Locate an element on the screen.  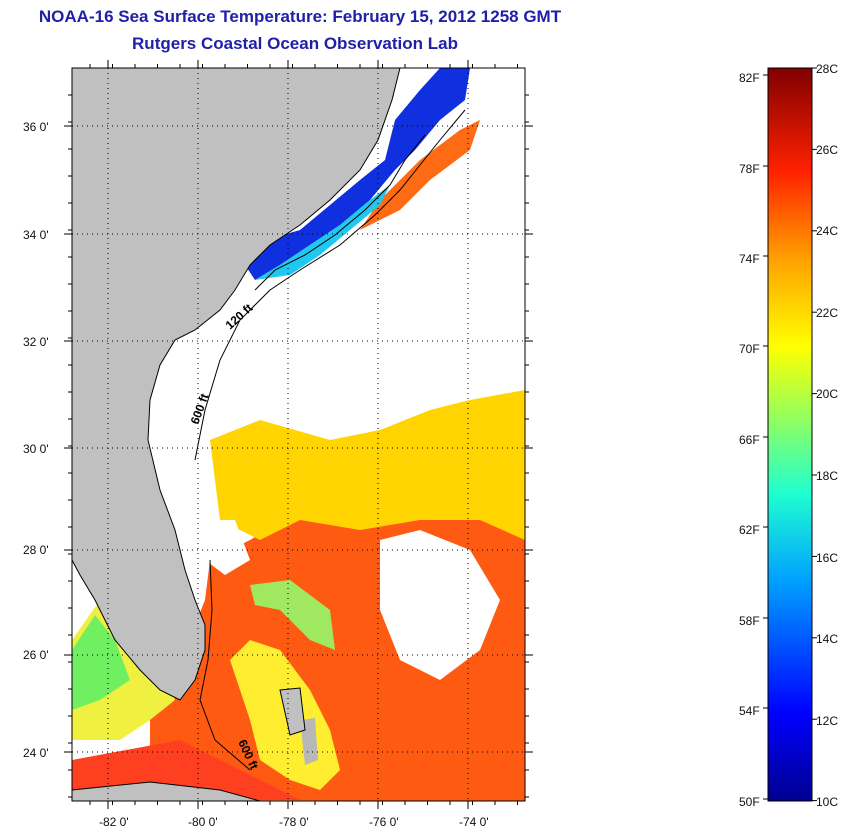
colorbar-c-label: 22C is located at coordinates (827, 313).